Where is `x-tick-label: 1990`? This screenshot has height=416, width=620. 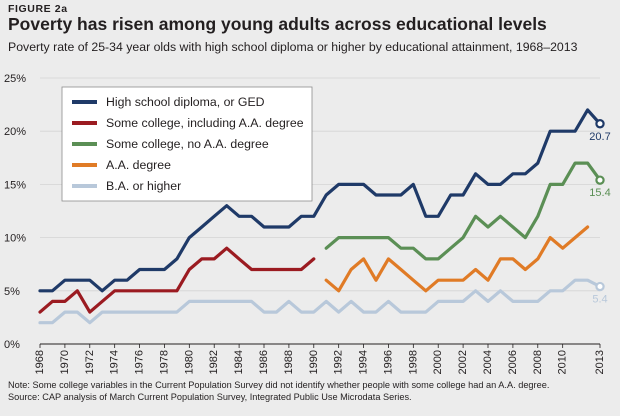
x-tick-label: 1990 is located at coordinates (314, 362).